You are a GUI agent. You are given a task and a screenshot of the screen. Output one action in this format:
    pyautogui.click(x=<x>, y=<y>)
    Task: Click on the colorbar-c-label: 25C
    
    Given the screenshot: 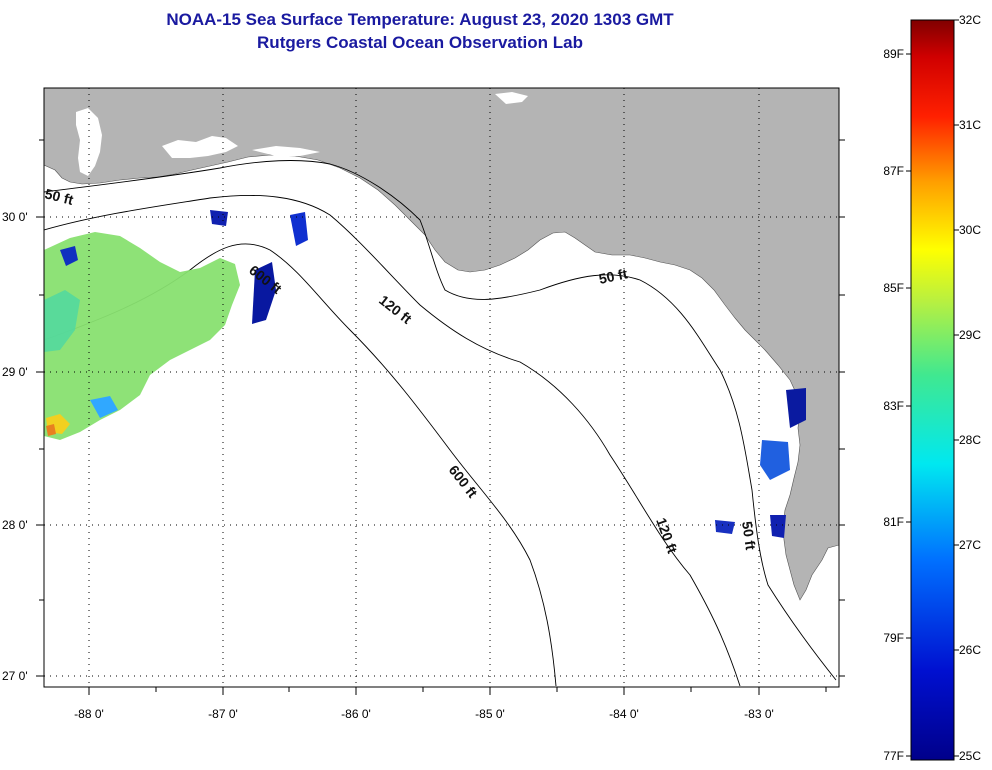 What is the action you would take?
    pyautogui.click(x=970, y=756)
    